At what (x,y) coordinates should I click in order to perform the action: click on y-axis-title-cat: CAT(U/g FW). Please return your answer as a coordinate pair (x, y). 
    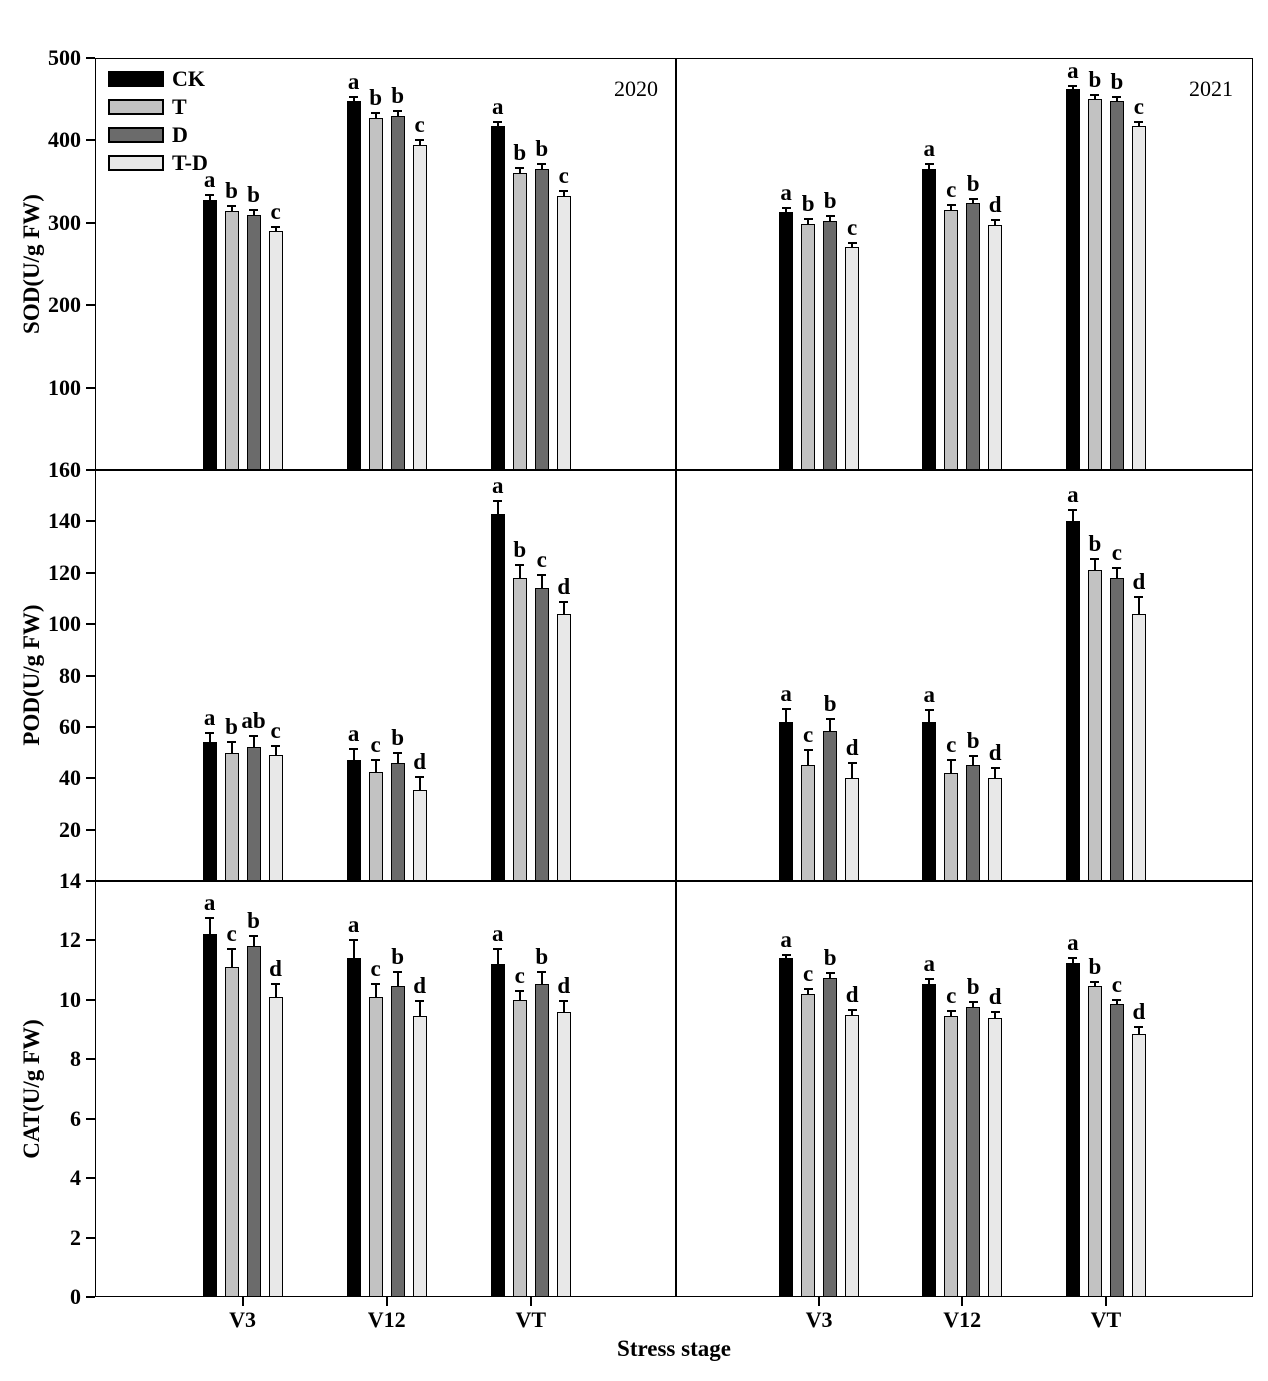
    Looking at the image, I should click on (31, 1089).